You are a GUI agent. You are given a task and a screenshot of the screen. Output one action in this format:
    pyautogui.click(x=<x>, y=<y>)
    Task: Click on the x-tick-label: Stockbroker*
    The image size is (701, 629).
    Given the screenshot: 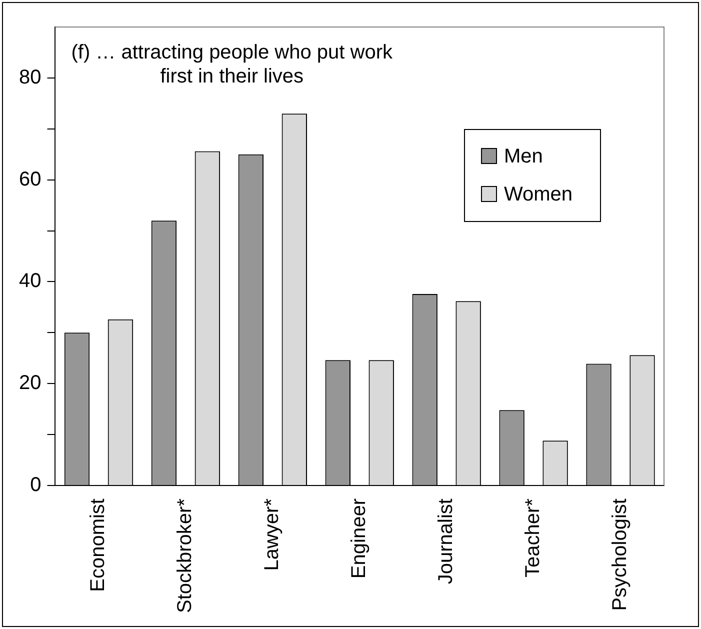 What is the action you would take?
    pyautogui.click(x=185, y=556)
    